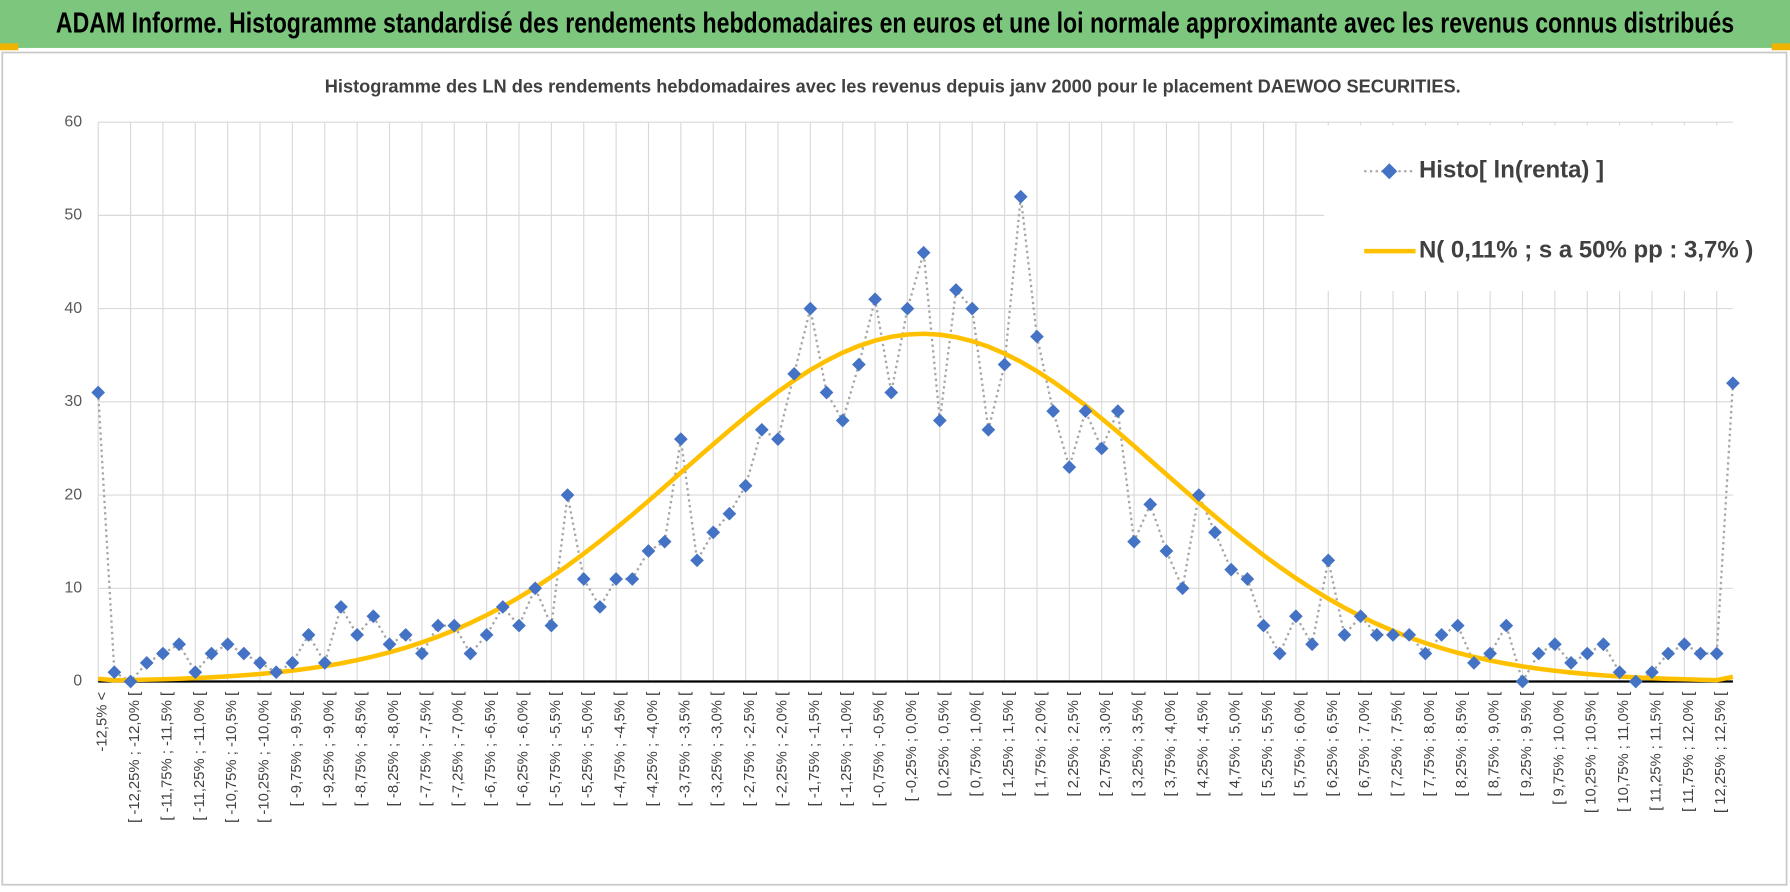 This screenshot has width=1790, height=892. Describe the element at coordinates (1074, 744) in the screenshot. I see `x-tick-label: [ 2,25% ; 2,5% [` at that location.